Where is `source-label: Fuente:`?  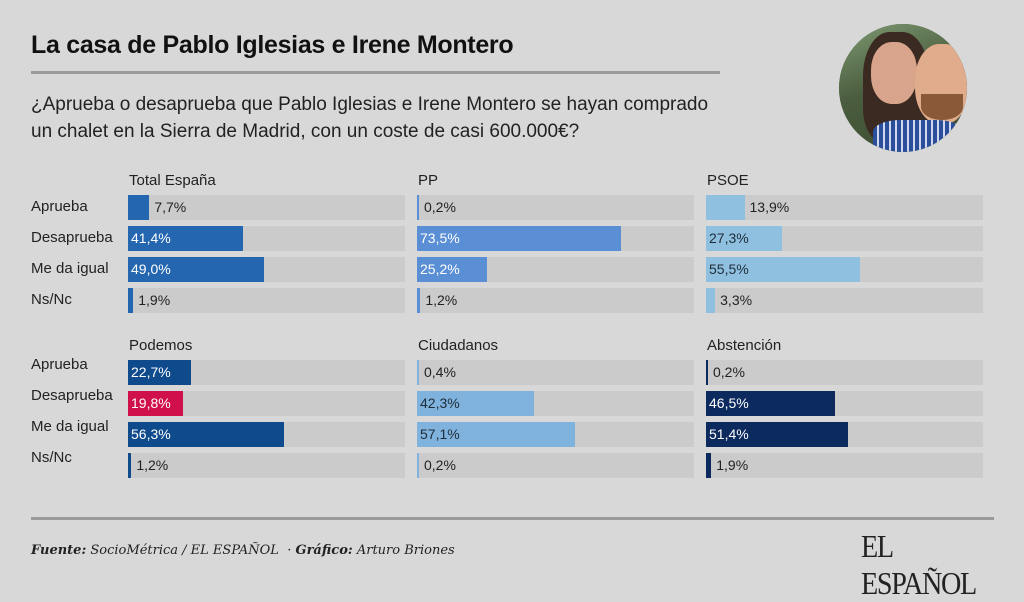
source-label: Fuente: is located at coordinates (59, 550).